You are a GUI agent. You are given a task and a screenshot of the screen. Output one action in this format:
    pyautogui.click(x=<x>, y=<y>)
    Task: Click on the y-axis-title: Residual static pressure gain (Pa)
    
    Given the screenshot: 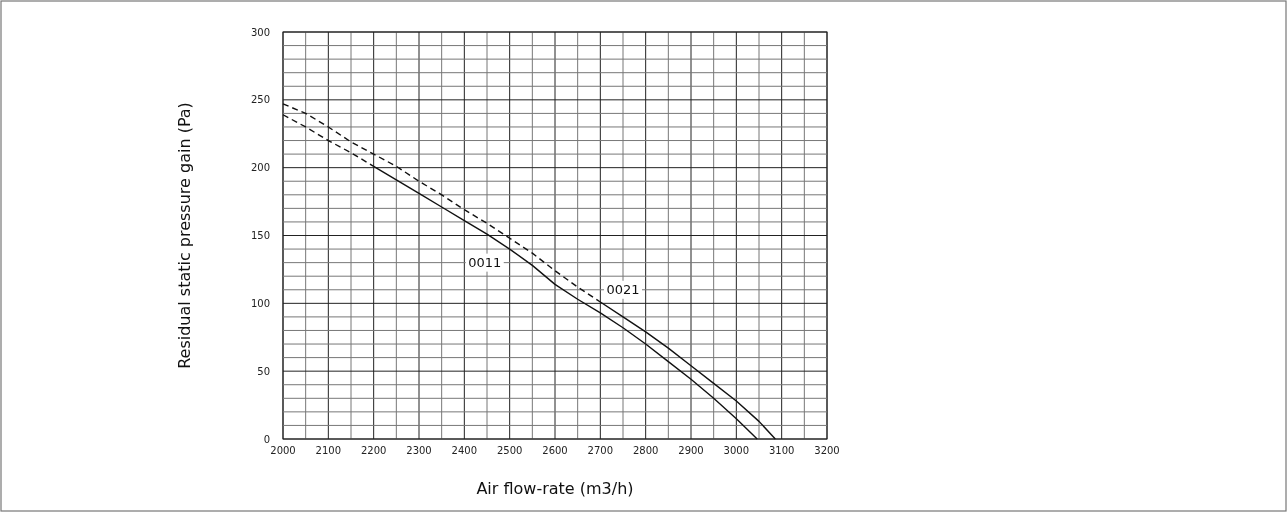 What is the action you would take?
    pyautogui.click(x=184, y=235)
    